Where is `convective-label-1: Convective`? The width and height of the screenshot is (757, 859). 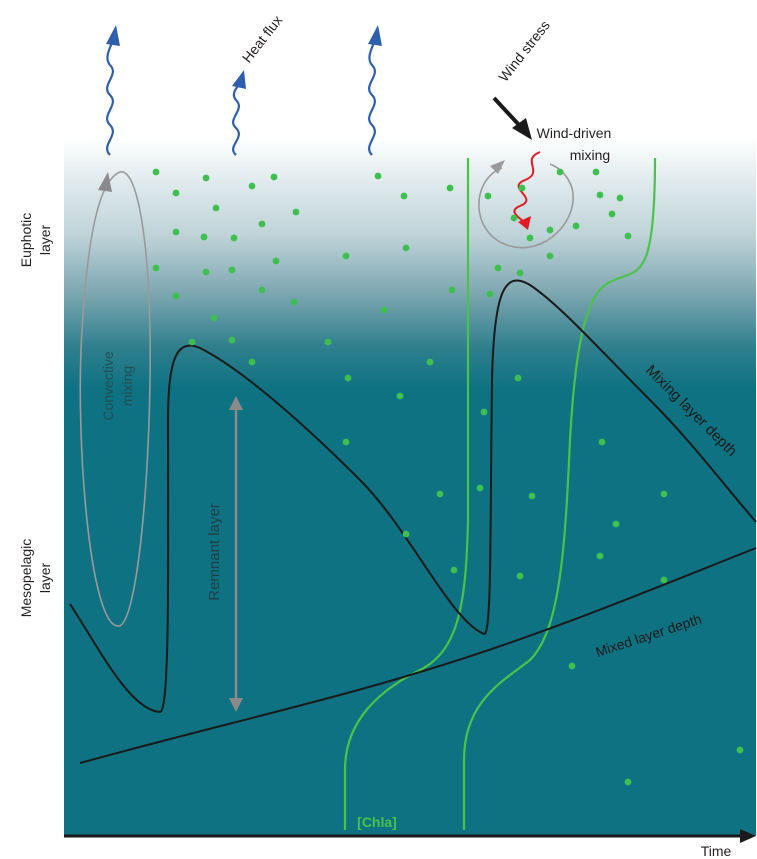
convective-label-1: Convective is located at coordinates (108, 385).